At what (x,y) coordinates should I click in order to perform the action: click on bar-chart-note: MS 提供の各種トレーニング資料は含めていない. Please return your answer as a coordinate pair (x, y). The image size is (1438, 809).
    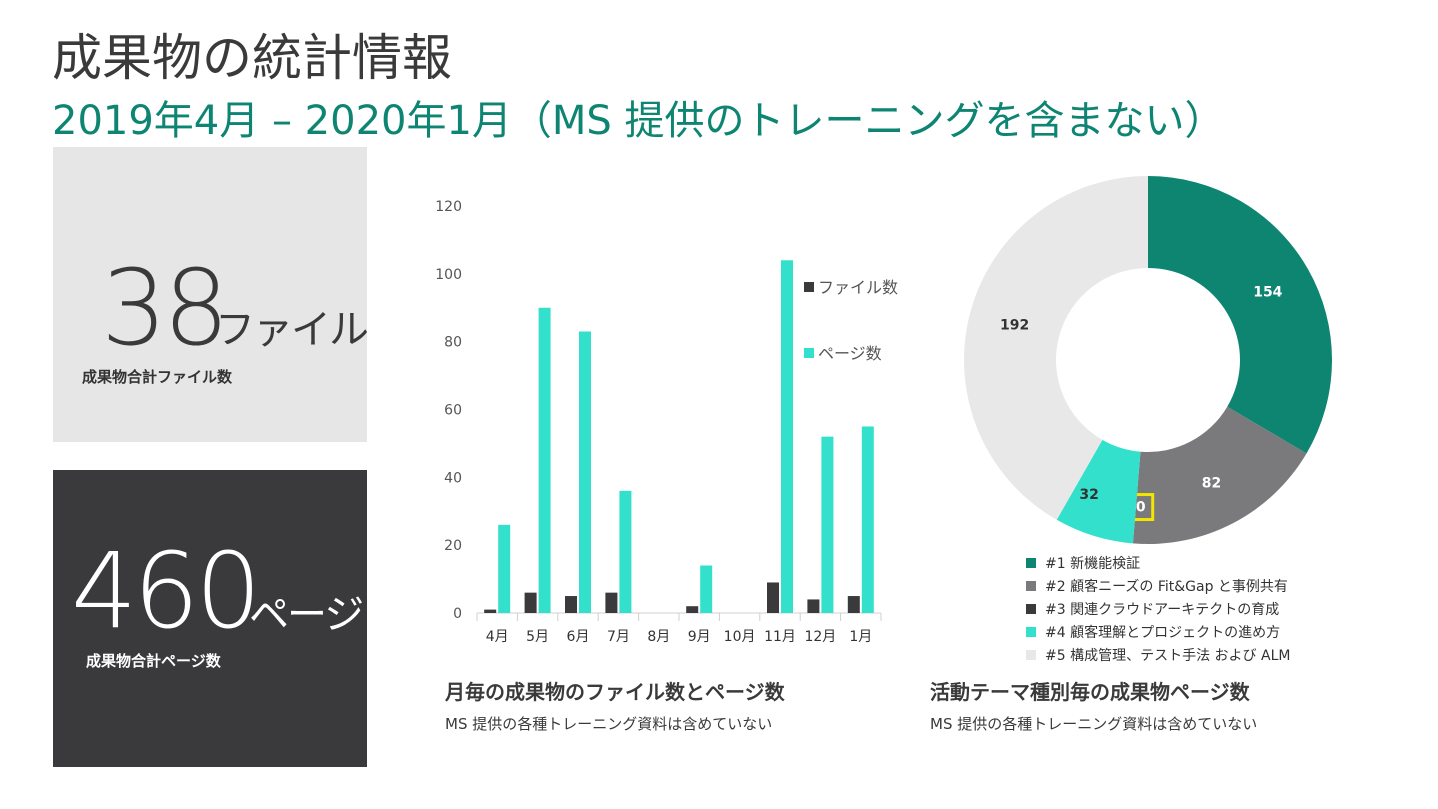
    Looking at the image, I should click on (609, 724).